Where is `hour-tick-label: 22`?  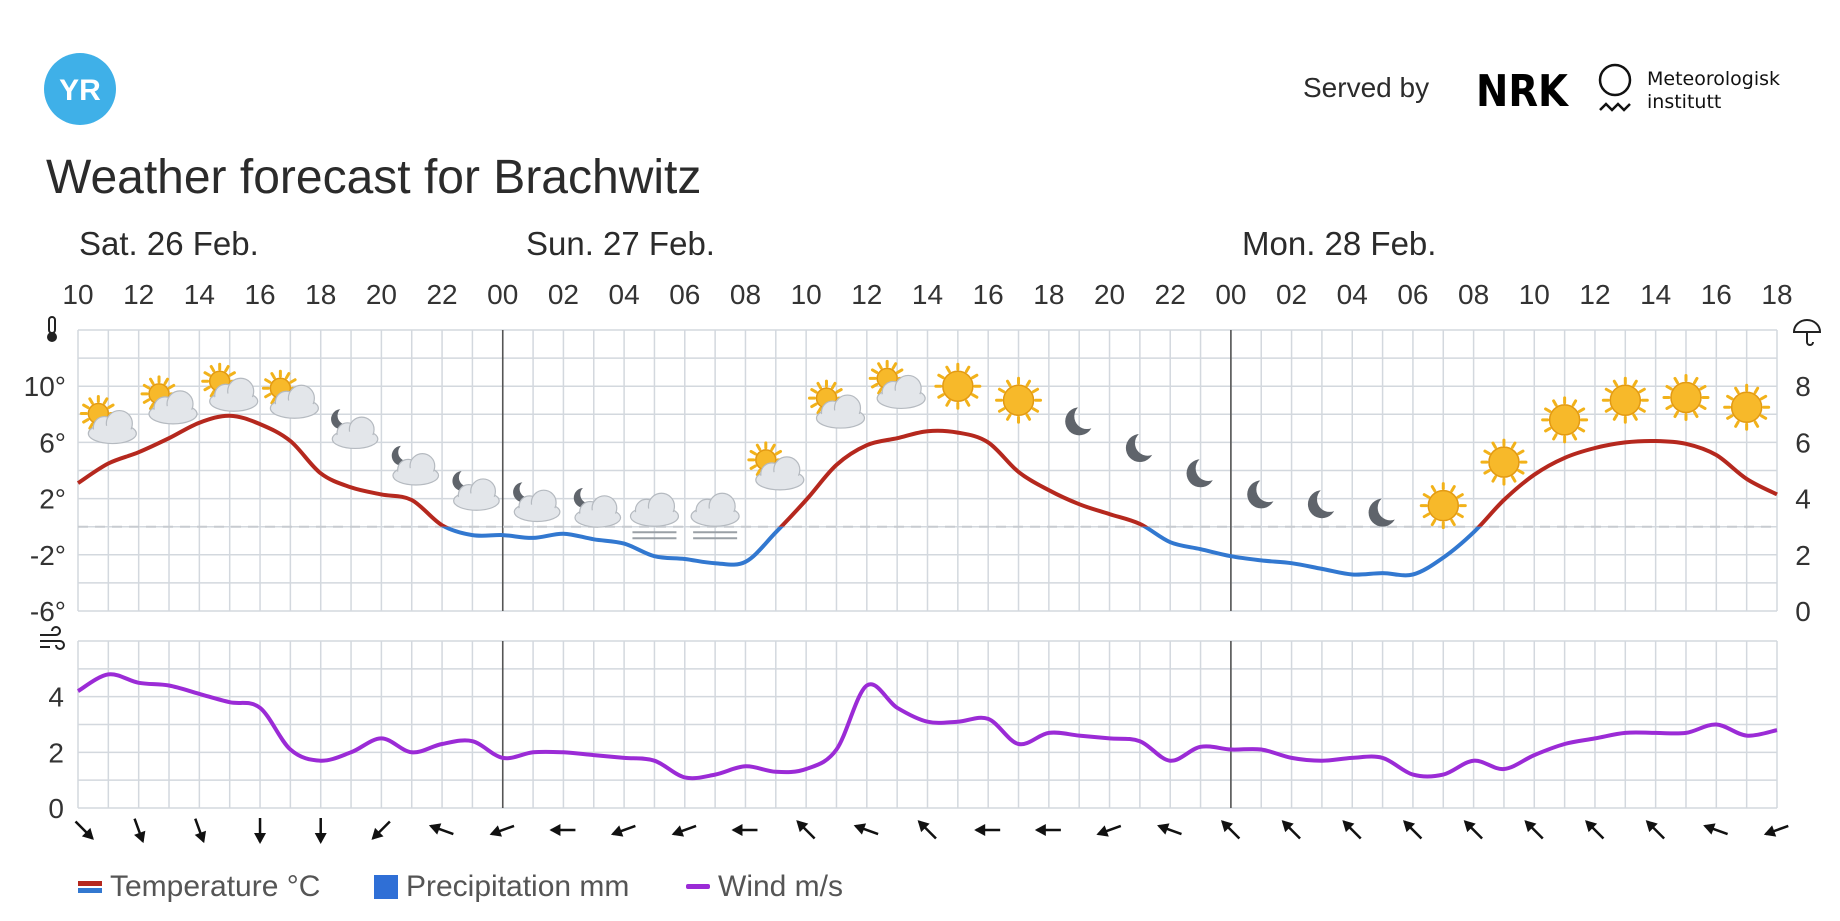
hour-tick-label: 22 is located at coordinates (1170, 294).